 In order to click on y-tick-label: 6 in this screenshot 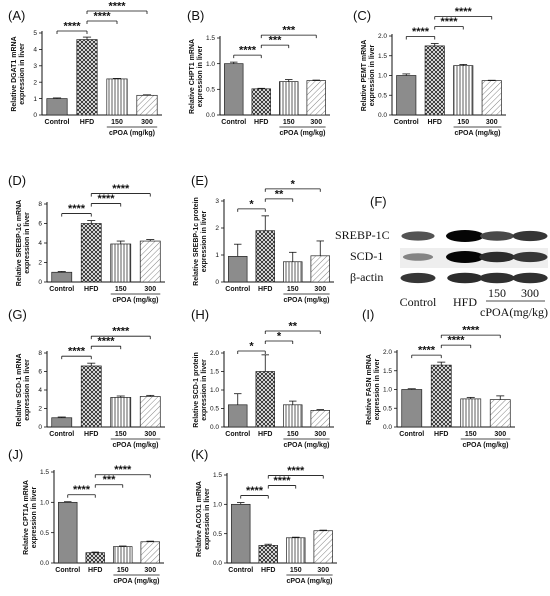, I will do `click(40, 372)`.